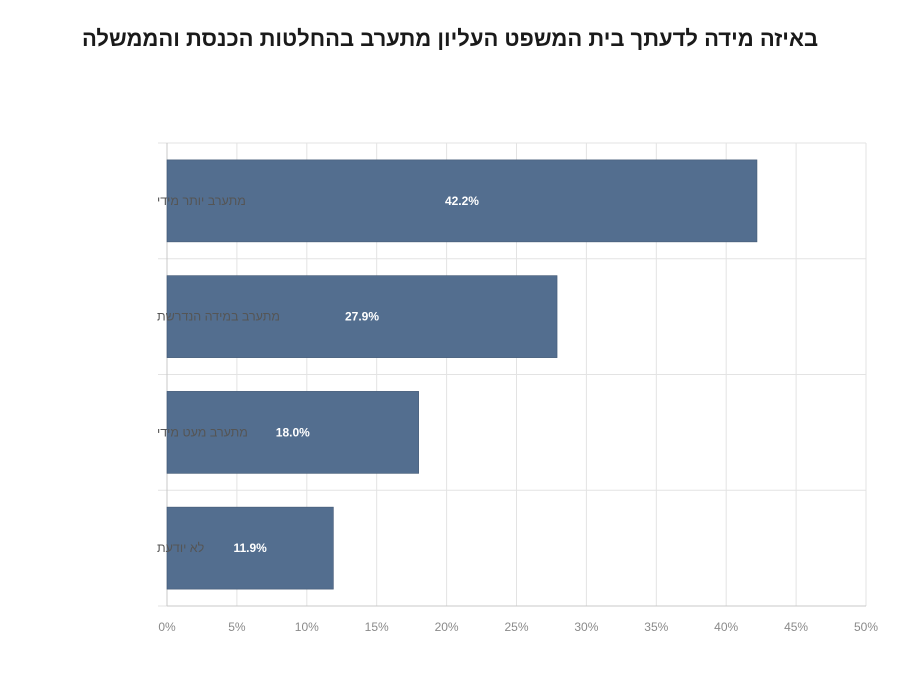 The width and height of the screenshot is (900, 700). Describe the element at coordinates (656, 627) in the screenshot. I see `x-tick-label: 35%` at that location.